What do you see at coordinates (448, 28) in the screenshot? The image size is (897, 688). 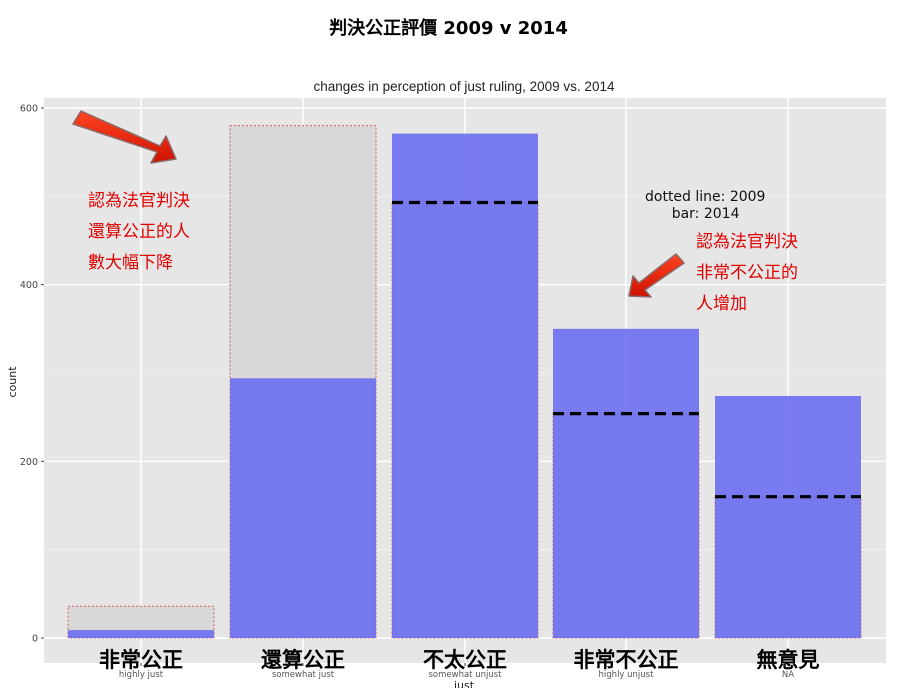 I see `page-title: 判決公正評價 2009 v 2014` at bounding box center [448, 28].